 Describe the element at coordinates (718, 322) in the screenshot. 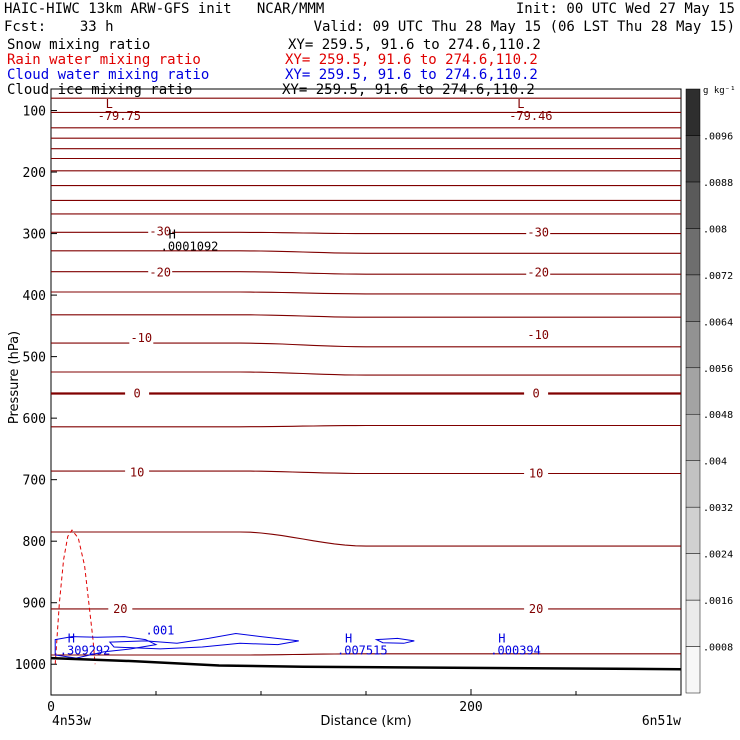

I see `colorbar-label: .0064` at that location.